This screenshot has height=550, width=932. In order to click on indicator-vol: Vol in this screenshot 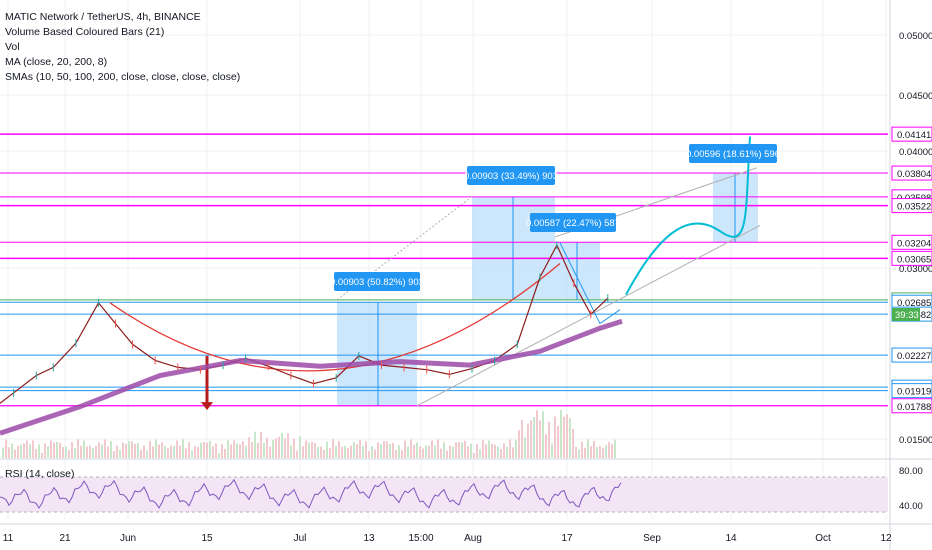, I will do `click(12, 47)`.